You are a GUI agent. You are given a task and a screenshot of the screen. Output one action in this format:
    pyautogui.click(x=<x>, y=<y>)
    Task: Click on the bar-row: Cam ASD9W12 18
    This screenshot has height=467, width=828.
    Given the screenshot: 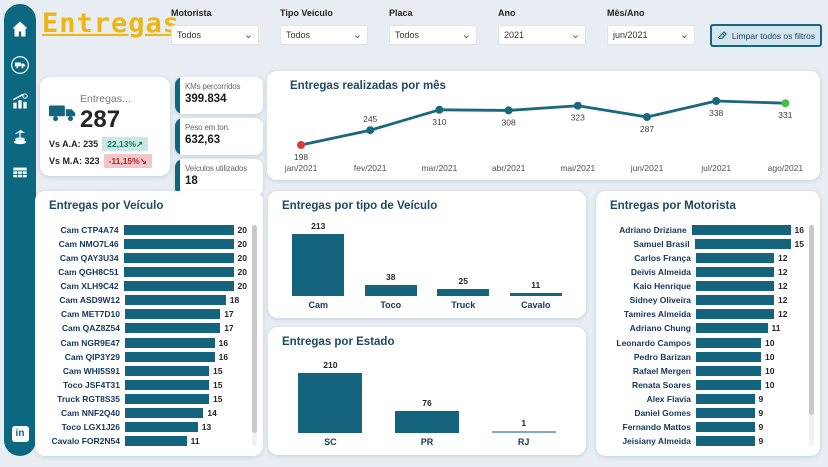 What is the action you would take?
    pyautogui.click(x=145, y=300)
    